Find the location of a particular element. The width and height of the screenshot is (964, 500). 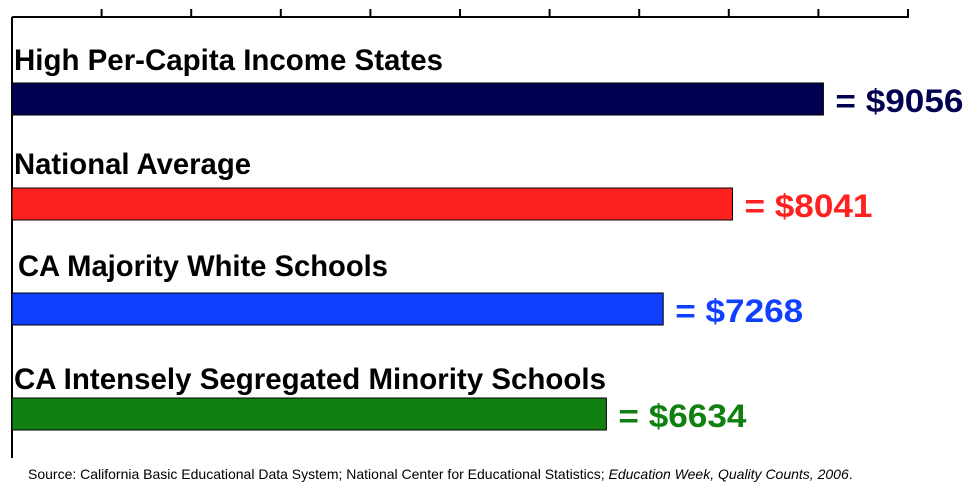

value-label: = $7268 is located at coordinates (739, 311).